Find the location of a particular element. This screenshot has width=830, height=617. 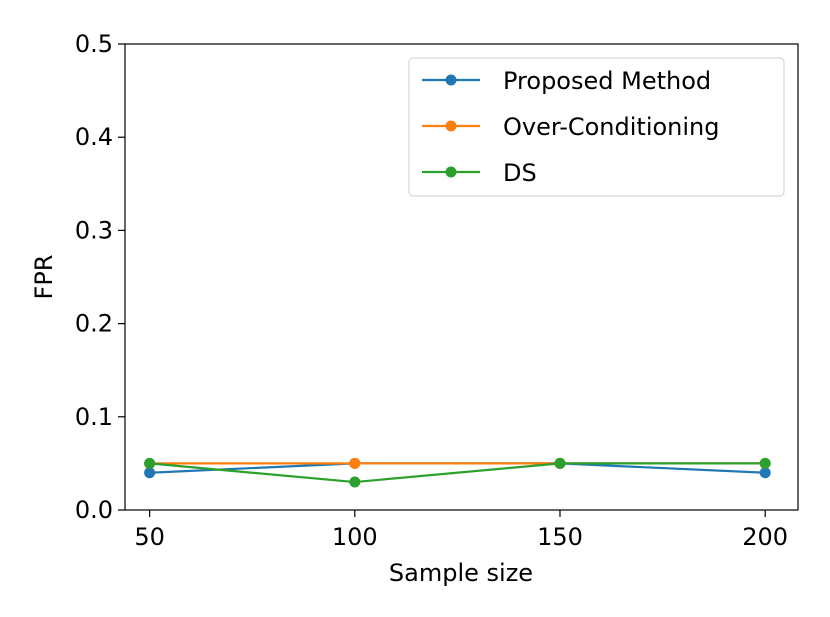

series-ds is located at coordinates (457, 472).